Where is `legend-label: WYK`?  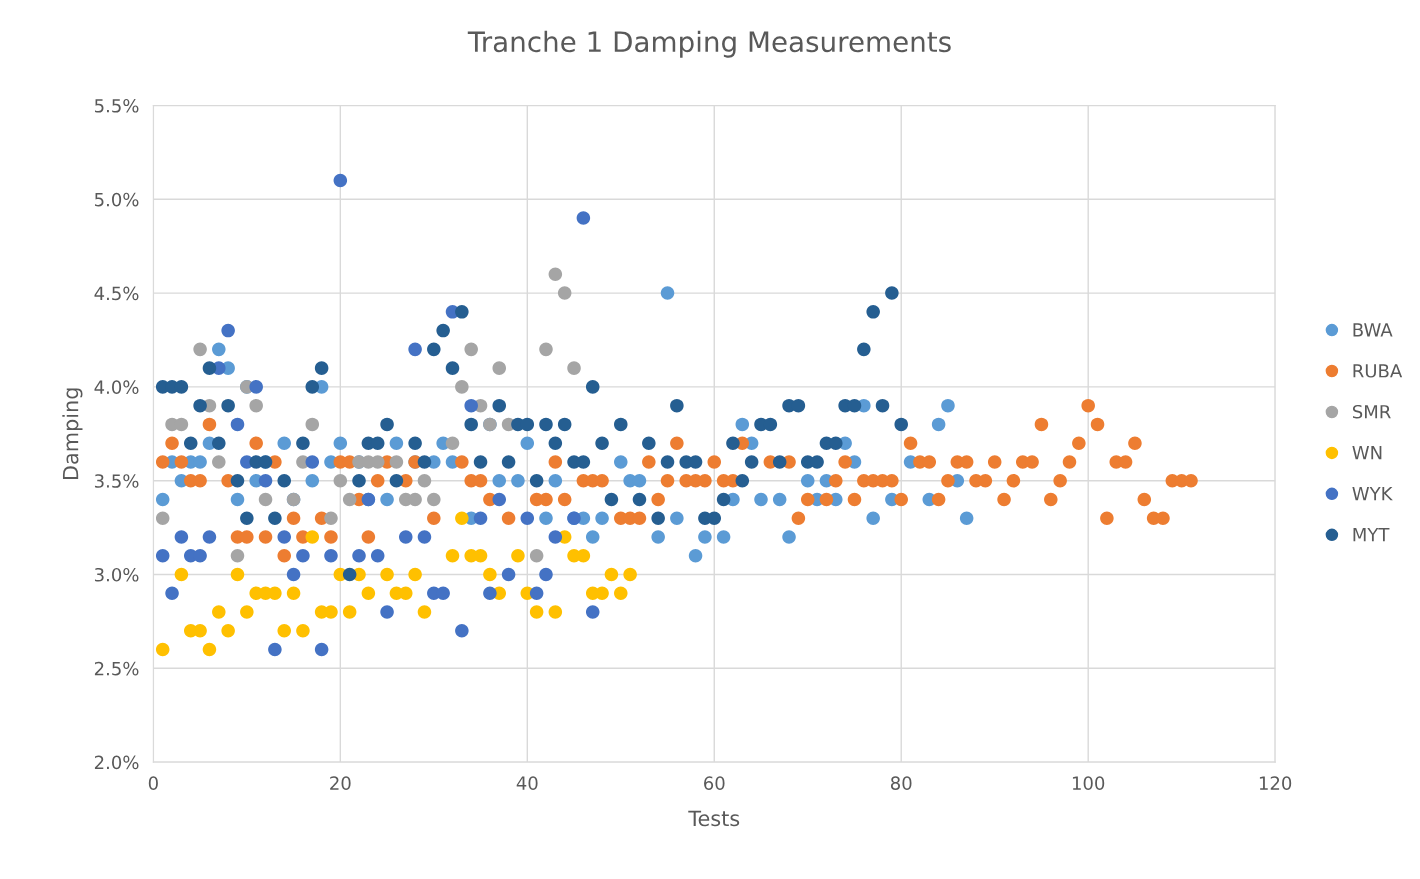 legend-label: WYK is located at coordinates (1372, 494).